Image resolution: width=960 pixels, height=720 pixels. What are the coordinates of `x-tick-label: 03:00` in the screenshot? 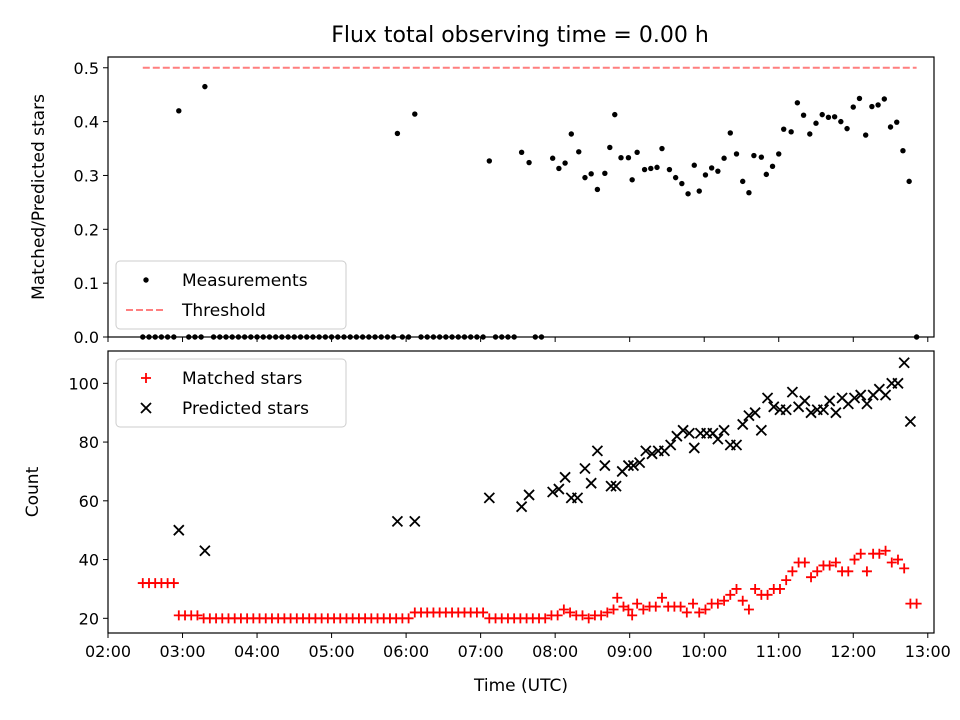 It's located at (182, 651).